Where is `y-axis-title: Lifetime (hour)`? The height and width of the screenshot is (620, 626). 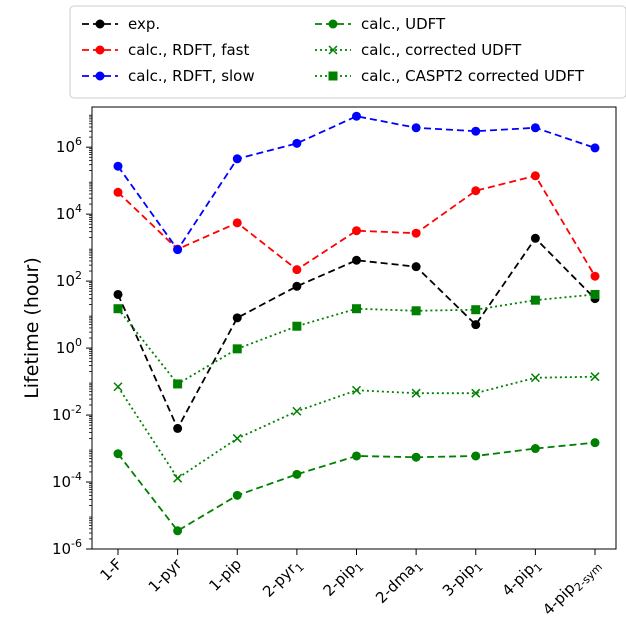
y-axis-title: Lifetime (hour) is located at coordinates (32, 328).